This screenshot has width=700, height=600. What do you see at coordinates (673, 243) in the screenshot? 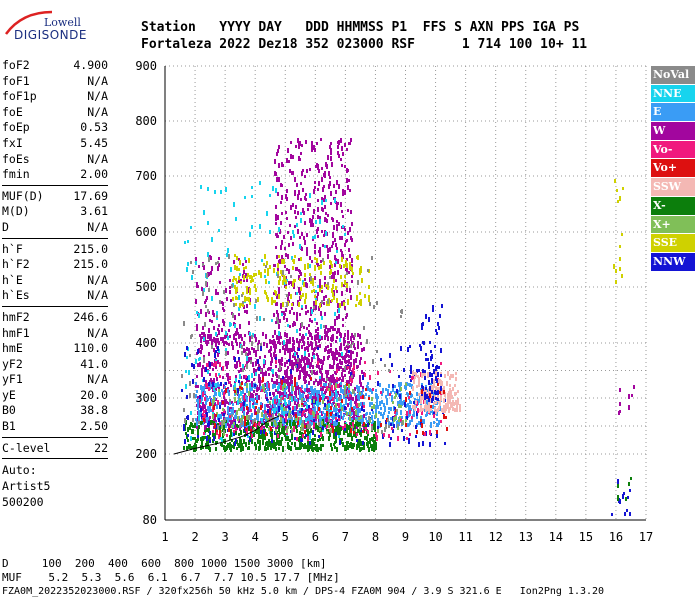
I see `legend-item-sse: SSE` at bounding box center [673, 243].